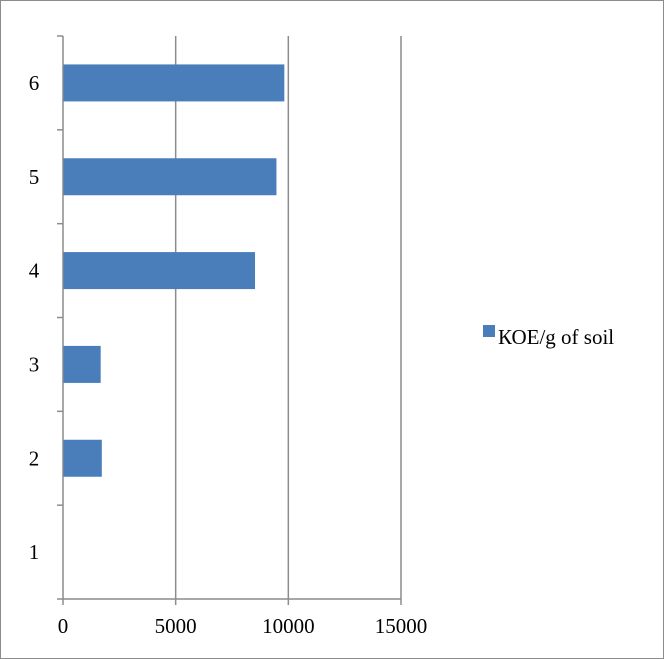  What do you see at coordinates (34, 271) in the screenshot?
I see `y-tick-label: 4` at bounding box center [34, 271].